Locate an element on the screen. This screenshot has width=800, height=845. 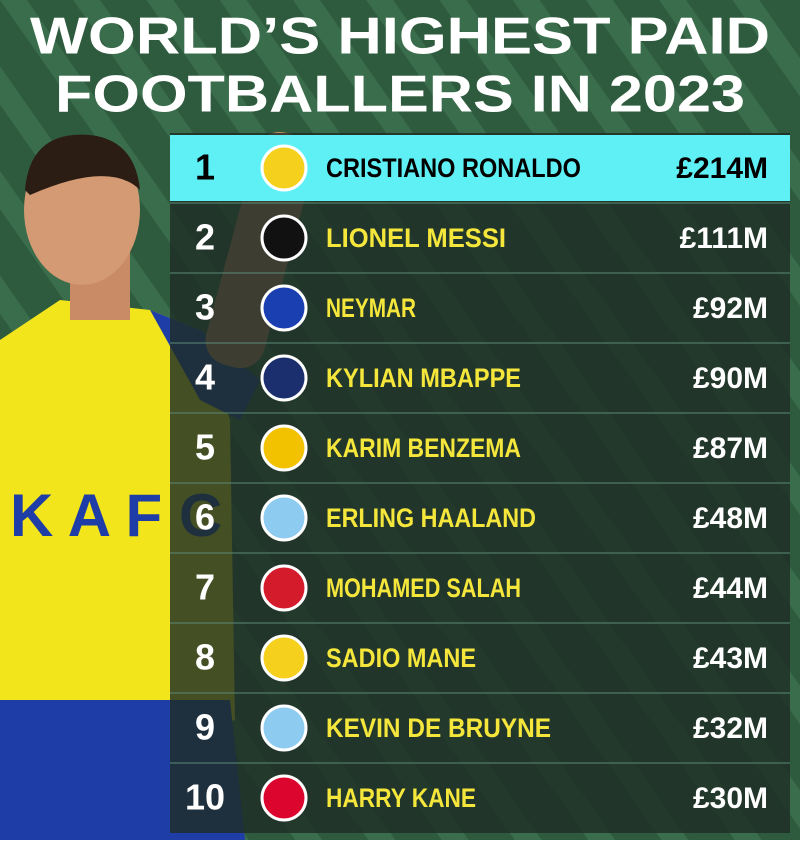
salary: £111M is located at coordinates (724, 238).